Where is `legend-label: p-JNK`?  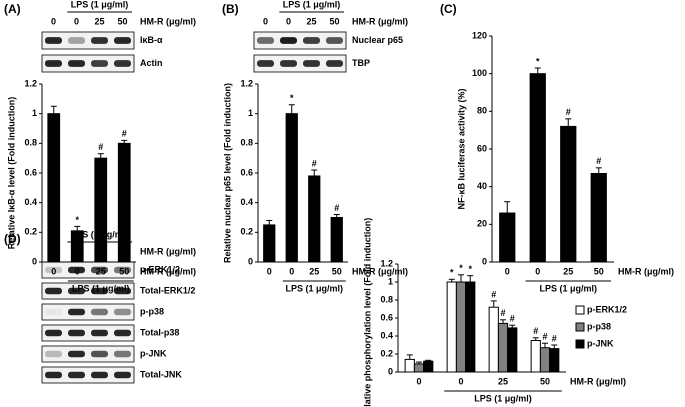
legend-label: p-JNK is located at coordinates (600, 343).